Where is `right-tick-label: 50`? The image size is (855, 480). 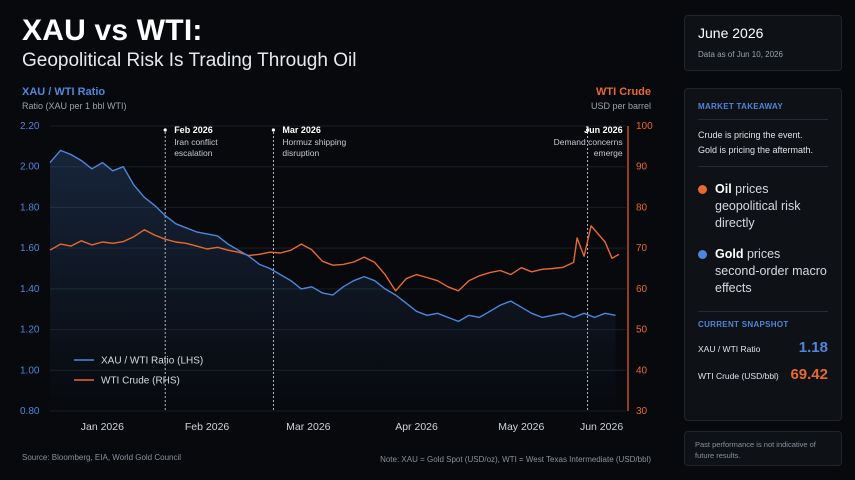
right-tick-label: 50 is located at coordinates (642, 330).